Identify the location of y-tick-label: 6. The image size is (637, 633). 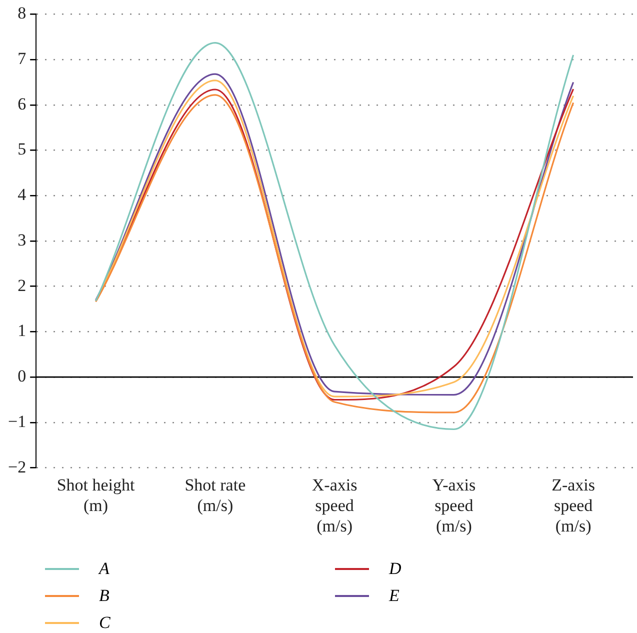
(22, 104).